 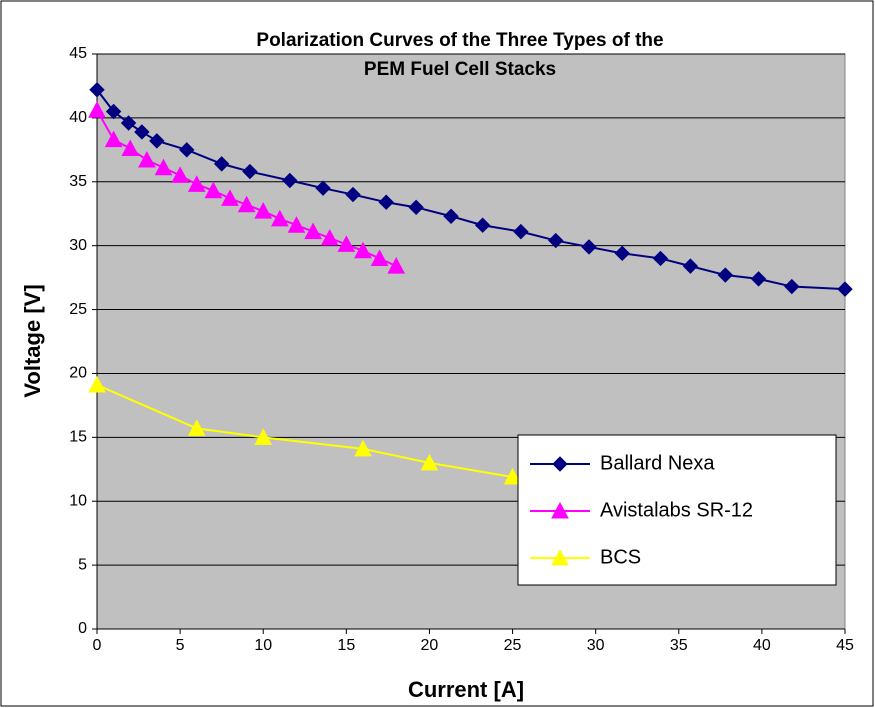 What do you see at coordinates (78, 53) in the screenshot?
I see `y-tick-label: 45` at bounding box center [78, 53].